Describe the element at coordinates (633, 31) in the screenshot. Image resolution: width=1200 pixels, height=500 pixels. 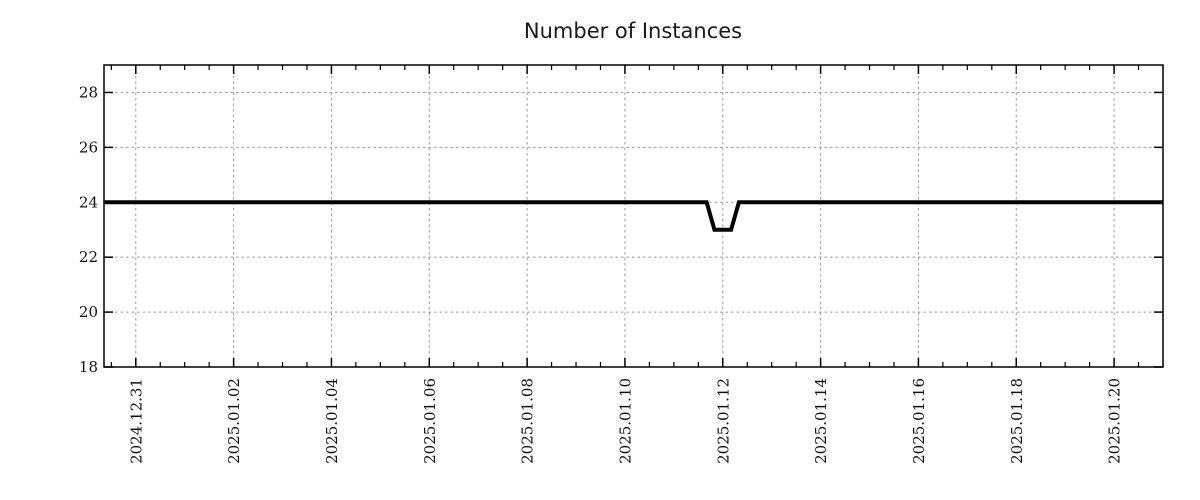
I see `chart-title: Number of Instances` at that location.